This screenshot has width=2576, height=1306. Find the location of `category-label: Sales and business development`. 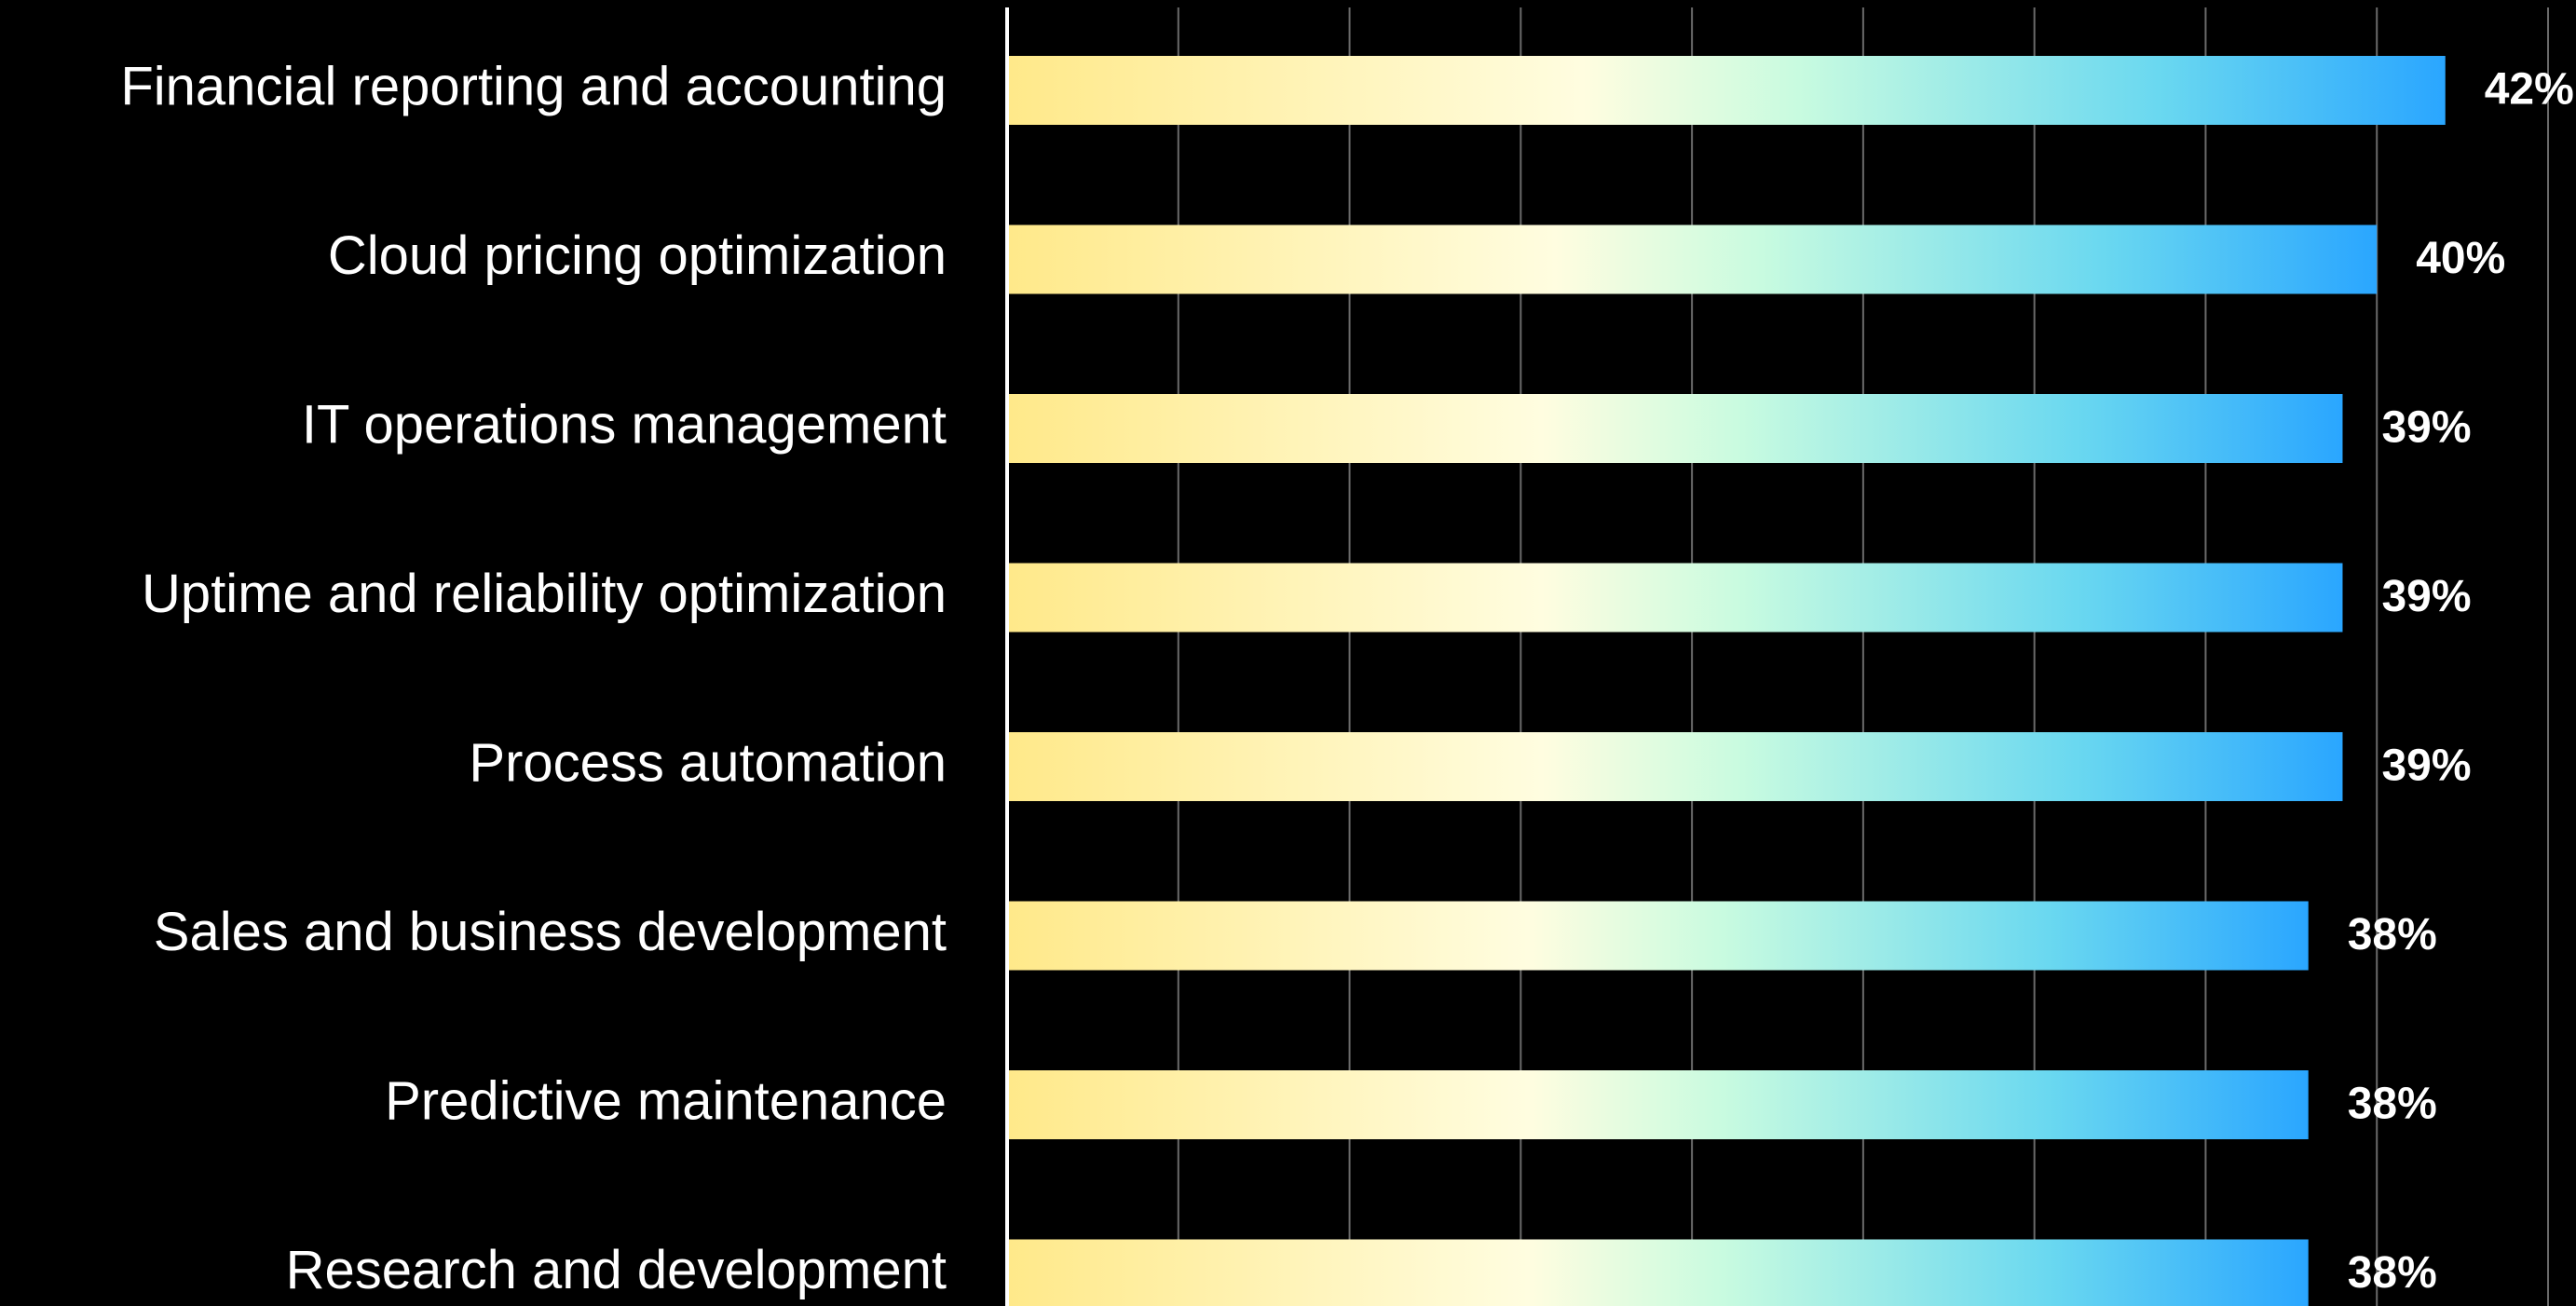

category-label: Sales and business development is located at coordinates (550, 932).